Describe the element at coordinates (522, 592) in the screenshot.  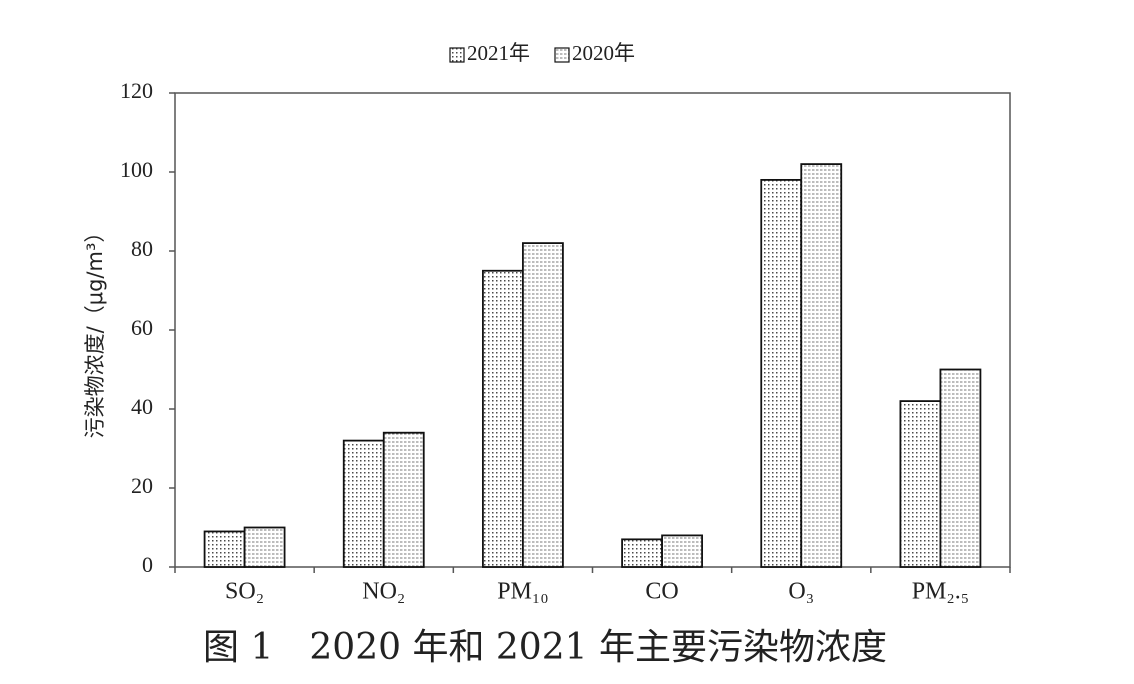
I see `x-tick-label: PM₁₀` at that location.